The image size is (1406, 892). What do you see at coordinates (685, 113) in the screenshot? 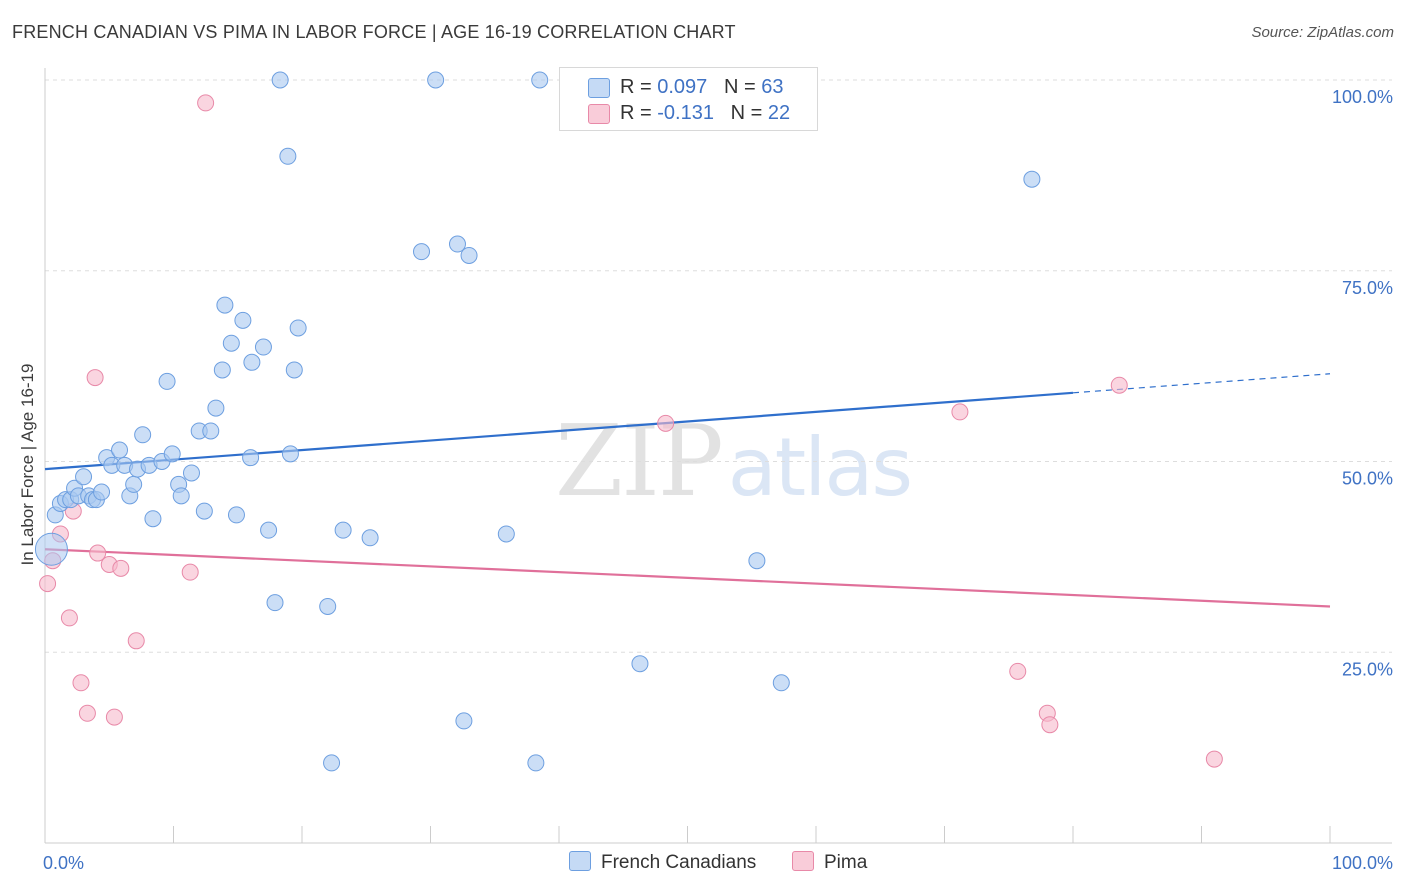
I see `legend-r-value: -0.131` at bounding box center [685, 113].